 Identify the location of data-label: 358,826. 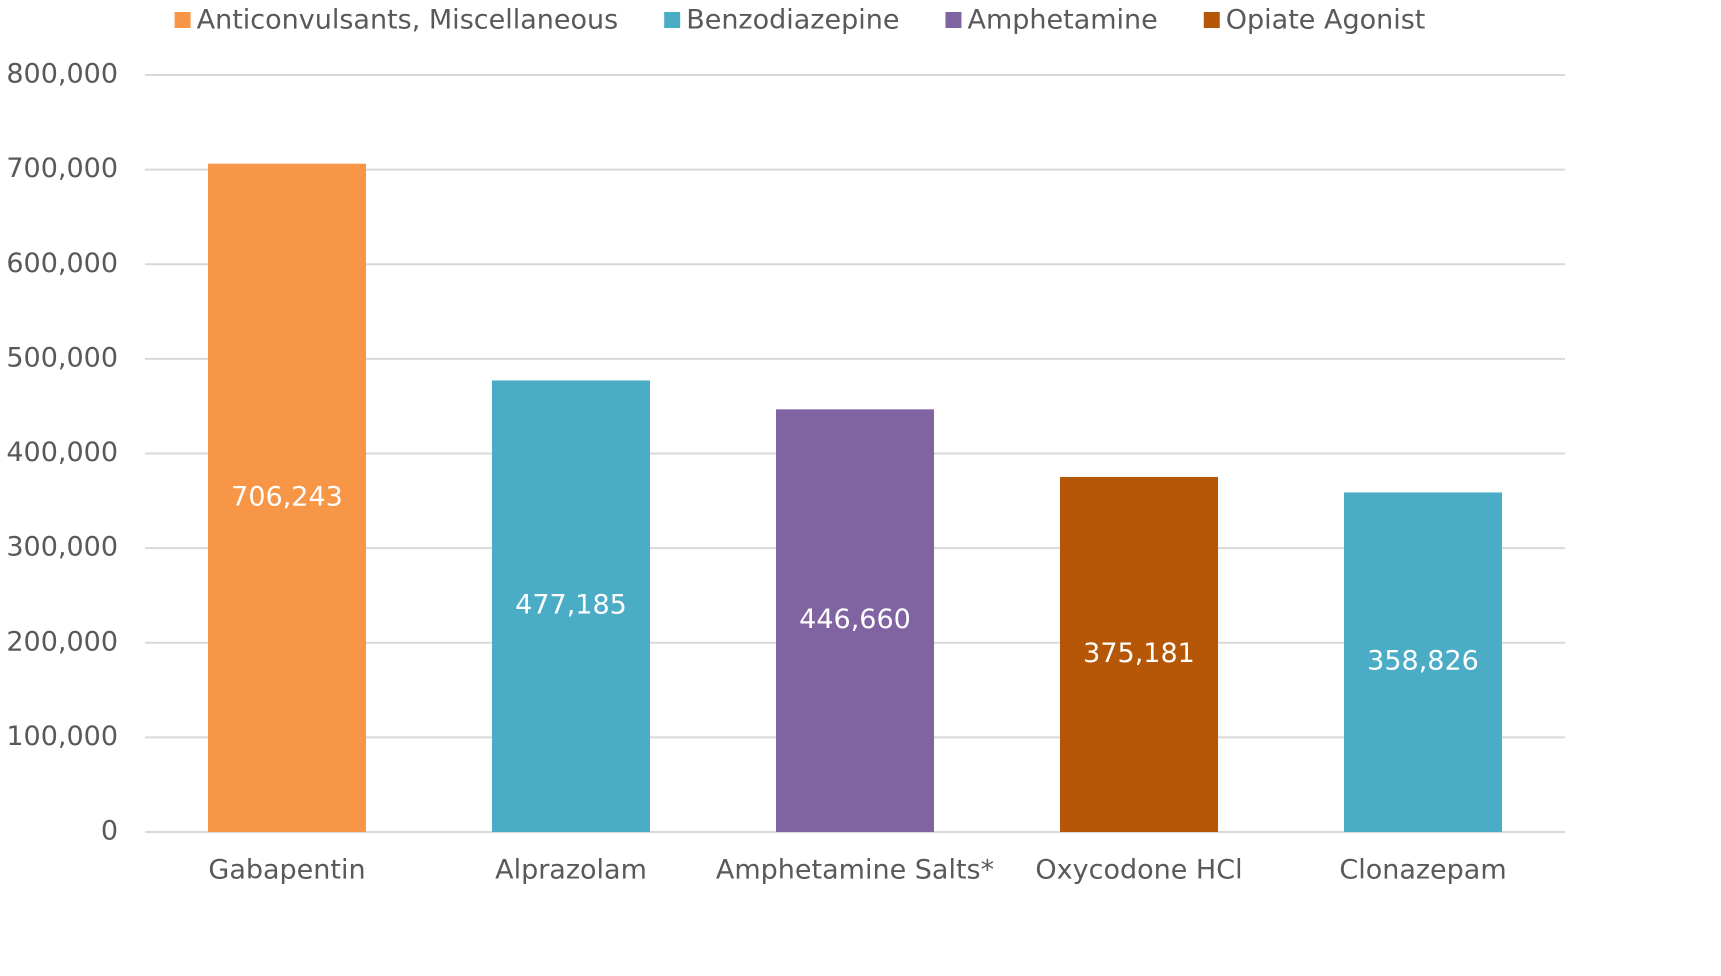
(1423, 661).